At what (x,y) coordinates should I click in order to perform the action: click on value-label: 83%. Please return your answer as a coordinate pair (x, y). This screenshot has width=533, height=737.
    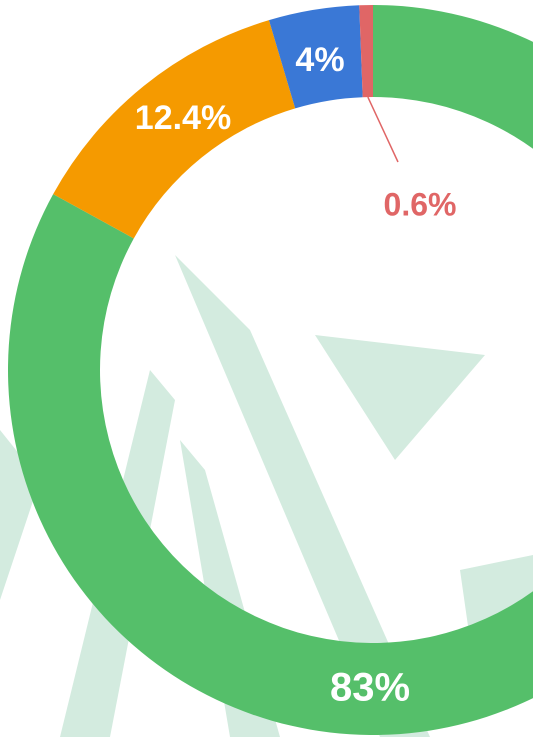
    Looking at the image, I should click on (370, 688).